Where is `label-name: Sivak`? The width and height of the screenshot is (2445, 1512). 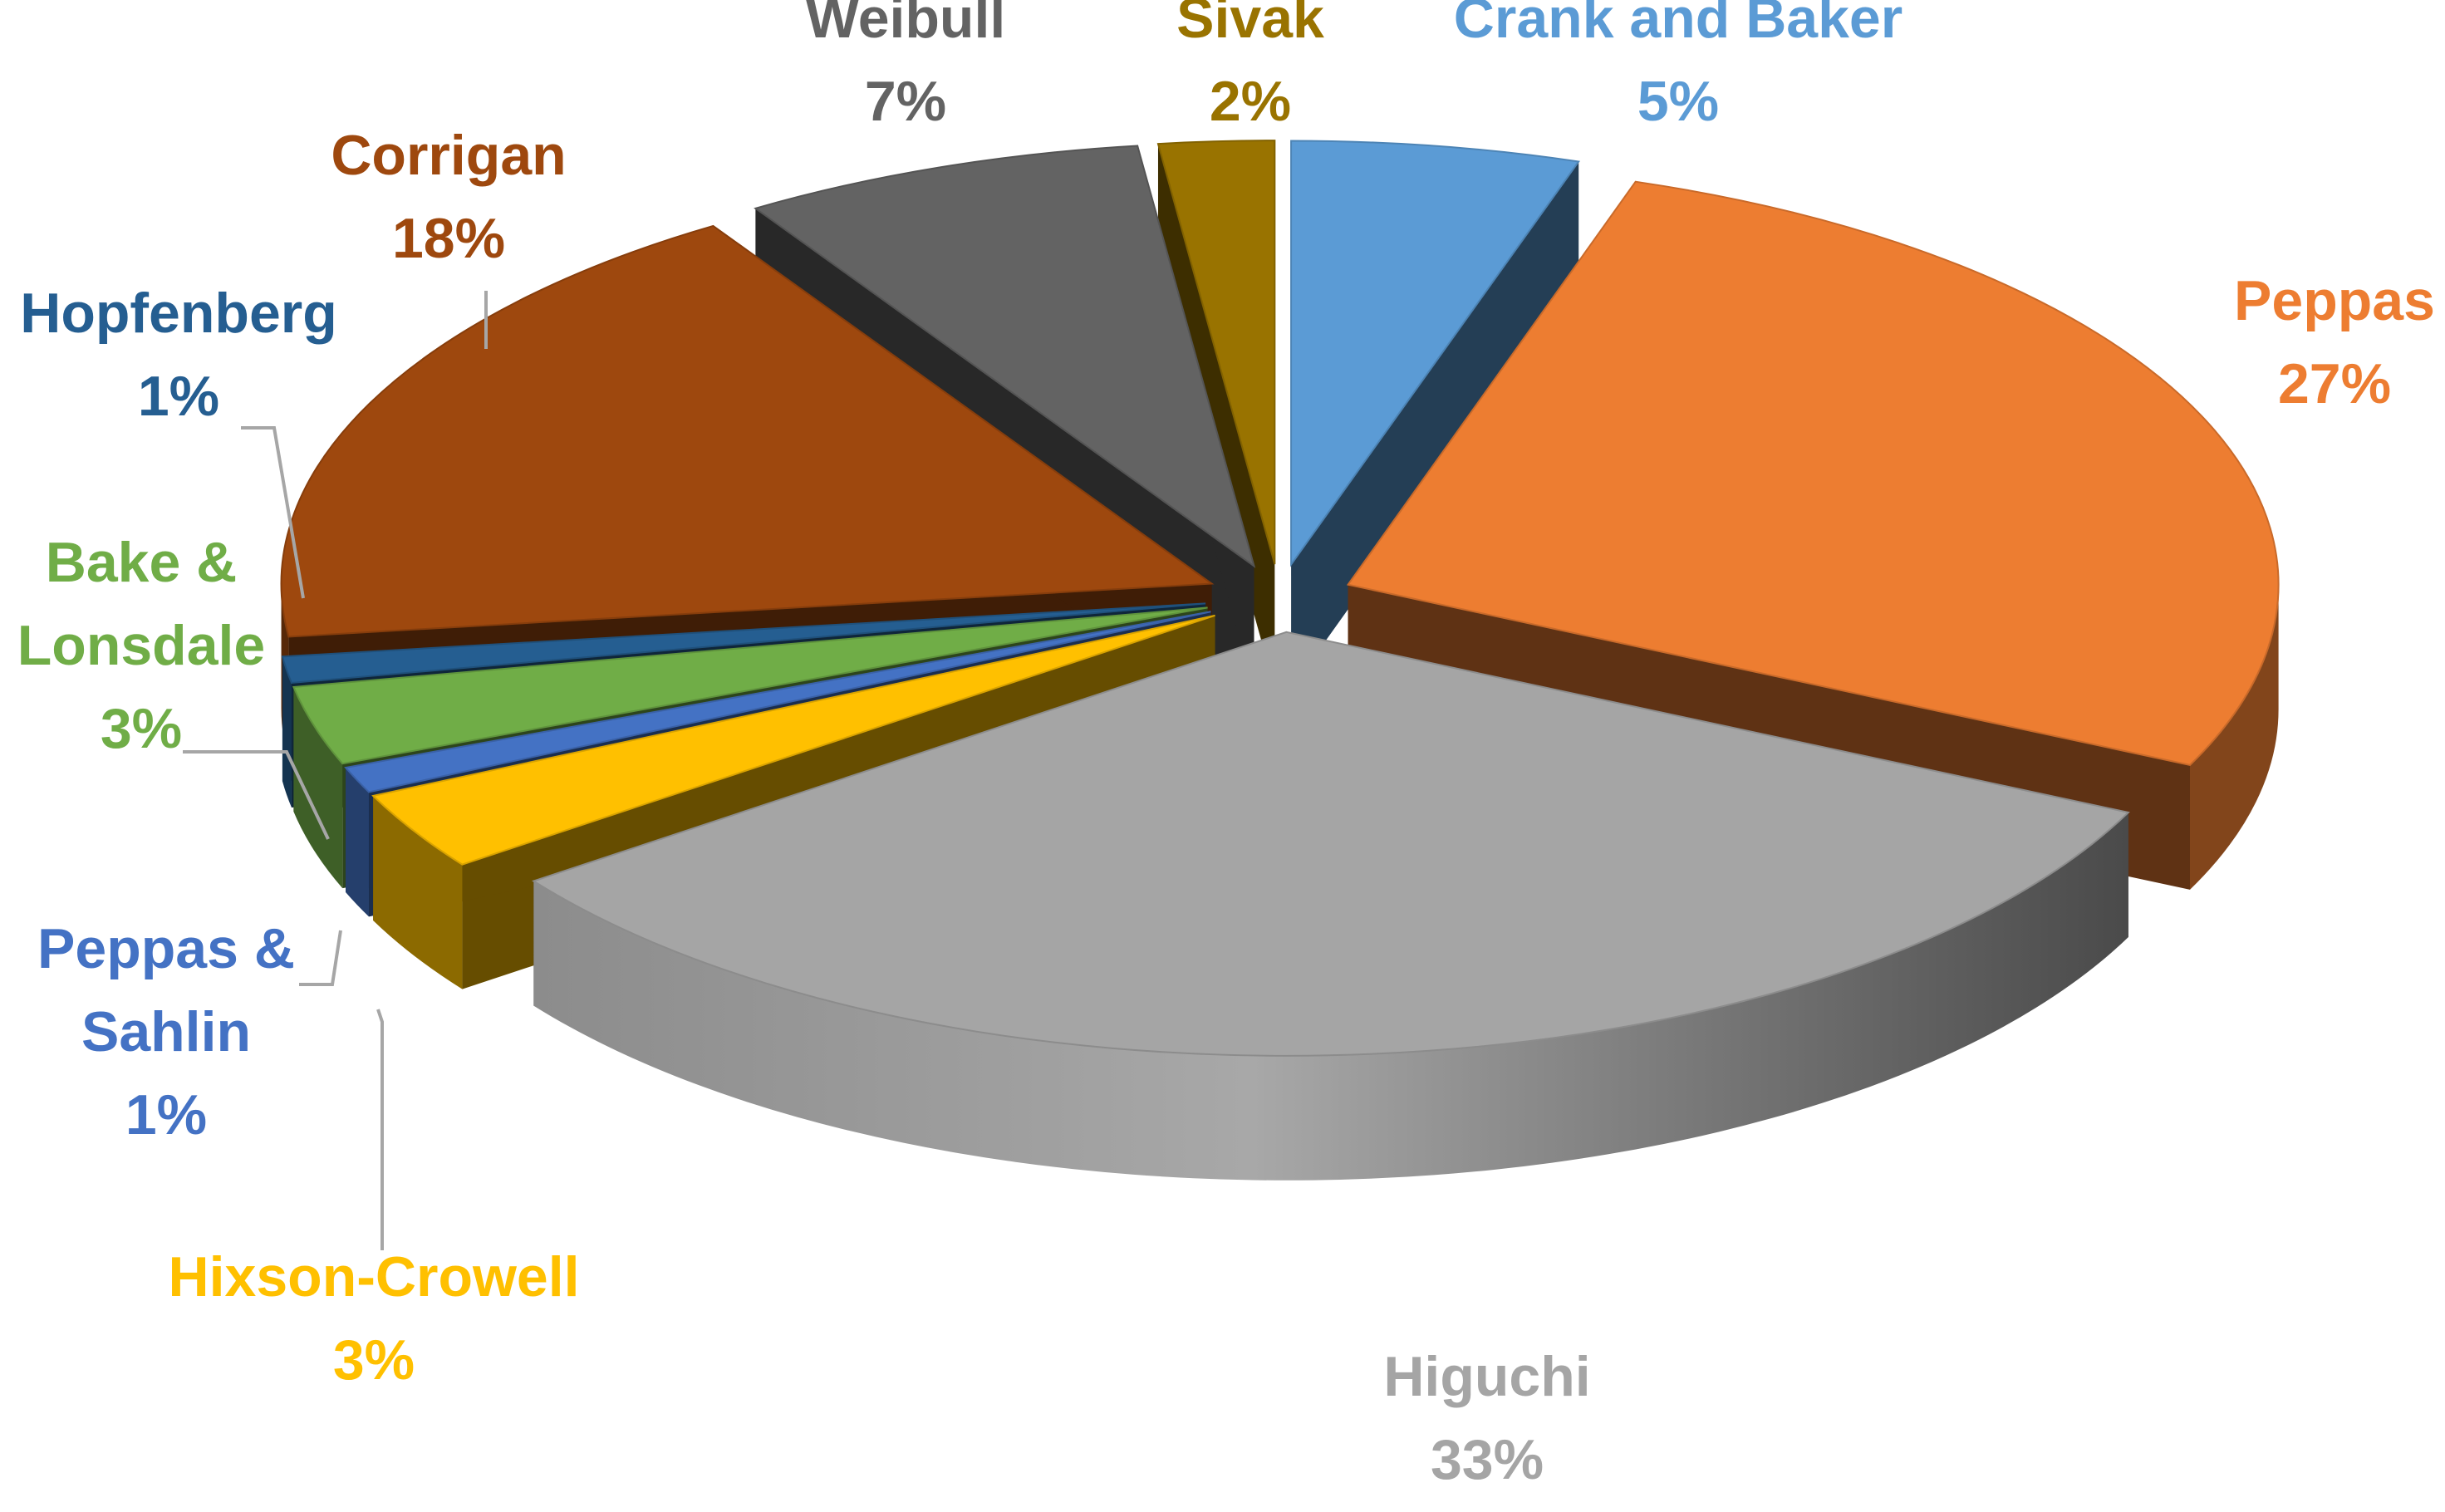 label-name: Sivak is located at coordinates (1250, 25).